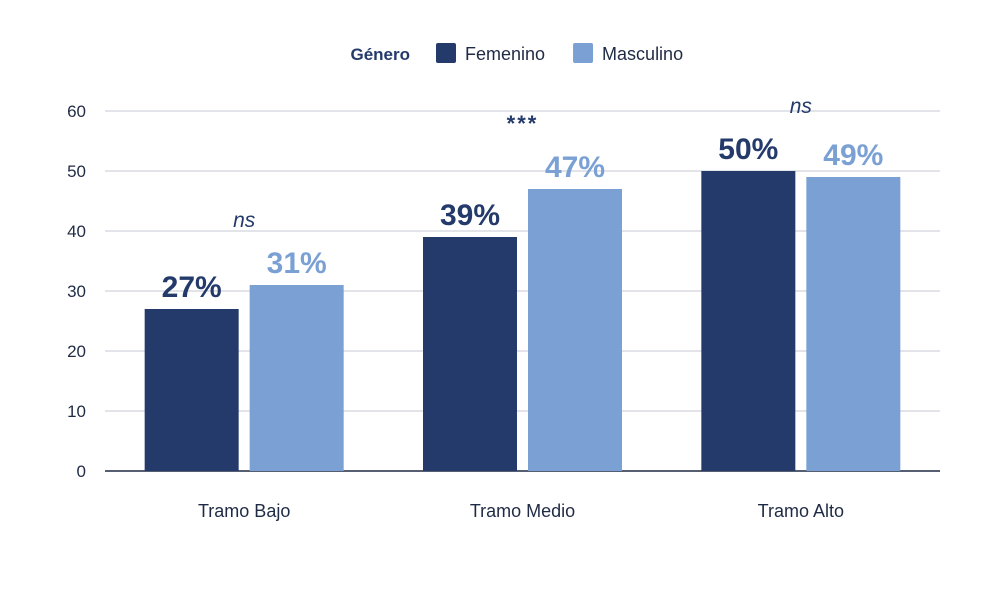 This screenshot has width=1000, height=589. What do you see at coordinates (575, 167) in the screenshot?
I see `data-label-masculino-2: 47%` at bounding box center [575, 167].